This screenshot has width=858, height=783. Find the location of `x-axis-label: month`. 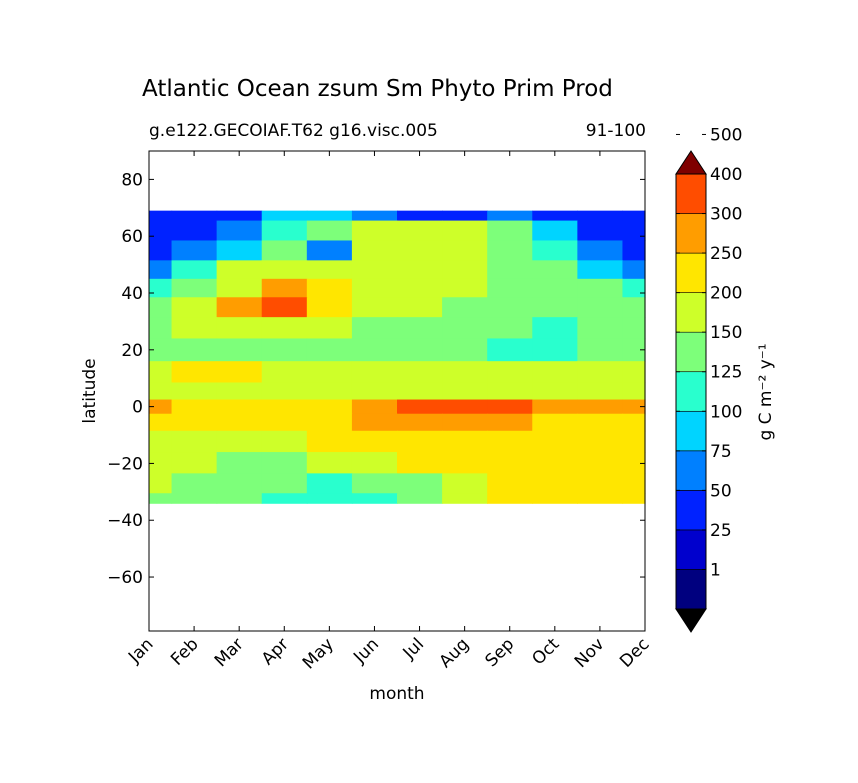

x-axis-label: month is located at coordinates (396, 694).